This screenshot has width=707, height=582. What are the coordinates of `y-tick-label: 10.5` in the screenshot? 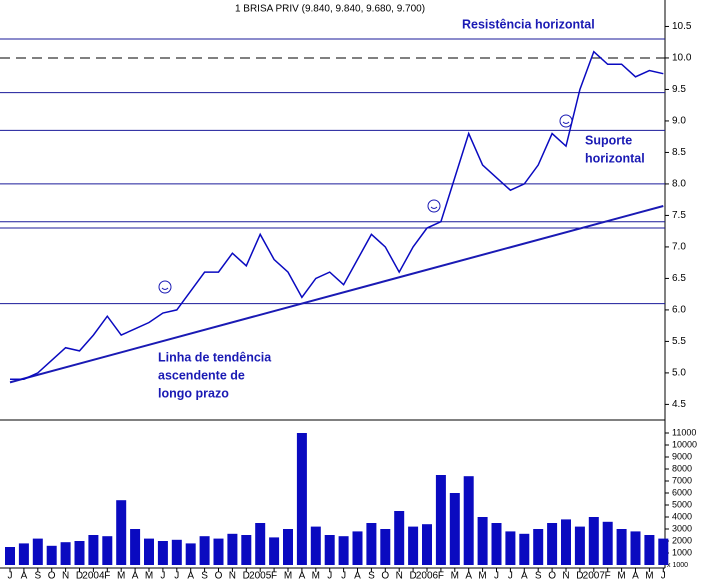 It's located at (682, 26).